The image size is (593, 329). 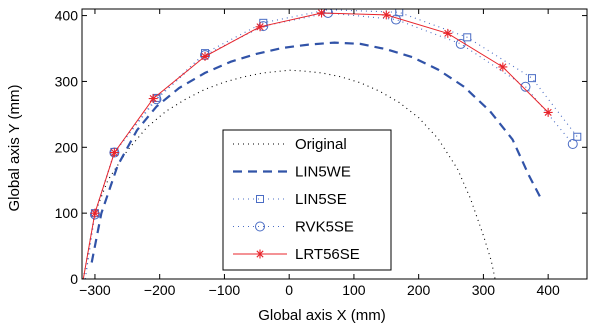 I want to click on x-tick-label: 0, so click(x=289, y=290).